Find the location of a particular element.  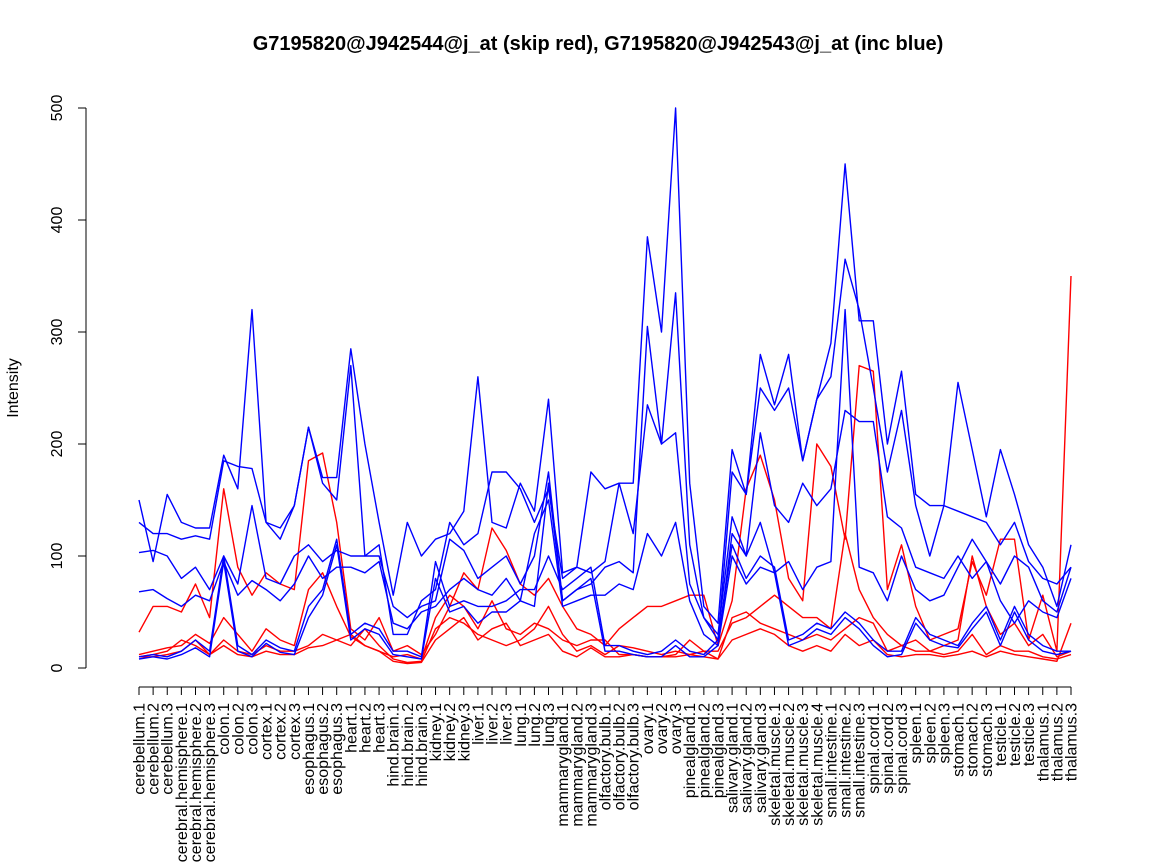

x-tick-label: spleen.3 is located at coordinates (944, 733).